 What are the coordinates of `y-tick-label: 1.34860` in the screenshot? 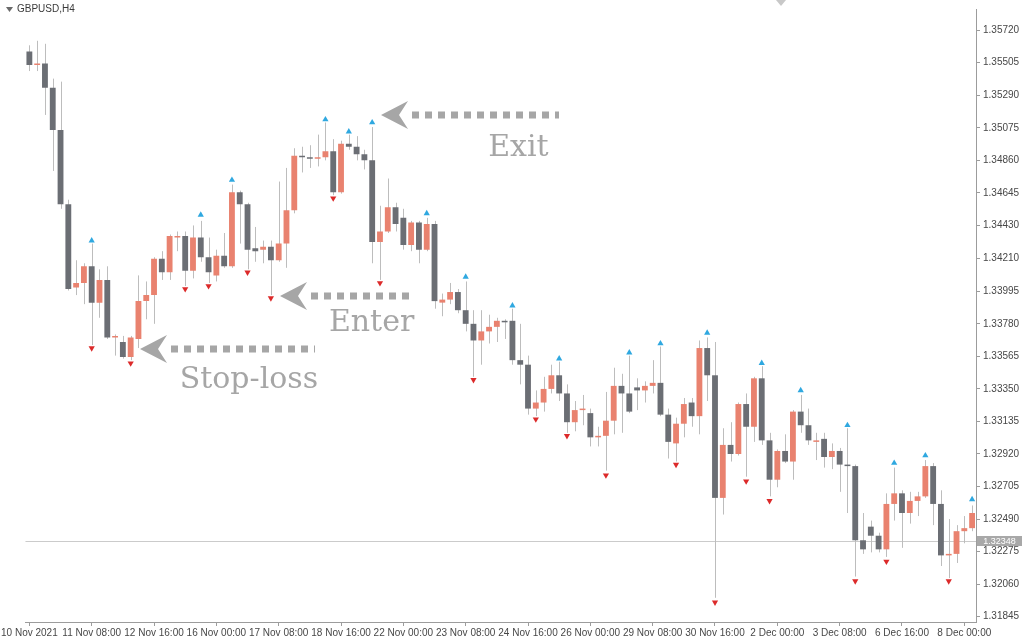 It's located at (1001, 160).